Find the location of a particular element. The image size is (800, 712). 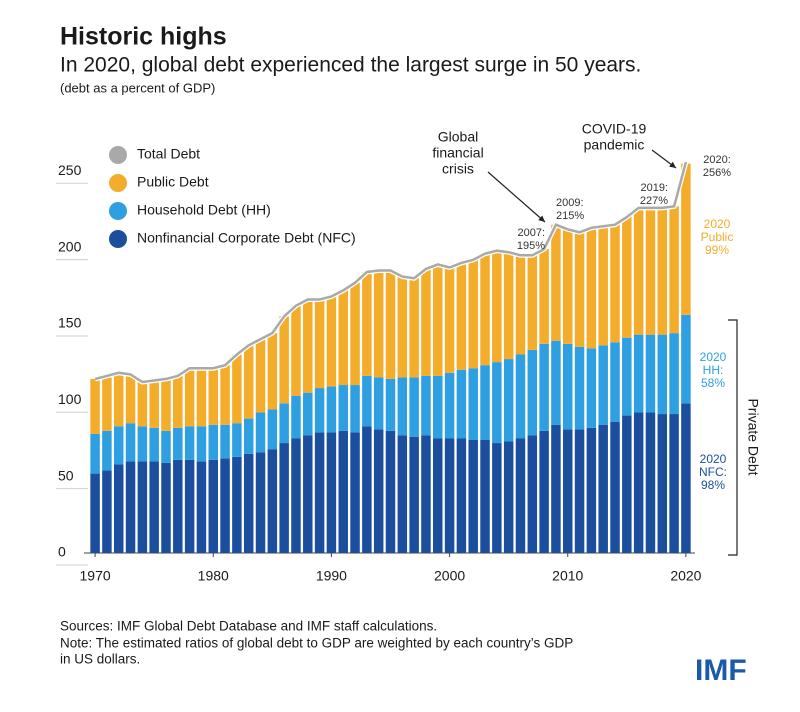

x-tick-label: 1980 is located at coordinates (213, 576).